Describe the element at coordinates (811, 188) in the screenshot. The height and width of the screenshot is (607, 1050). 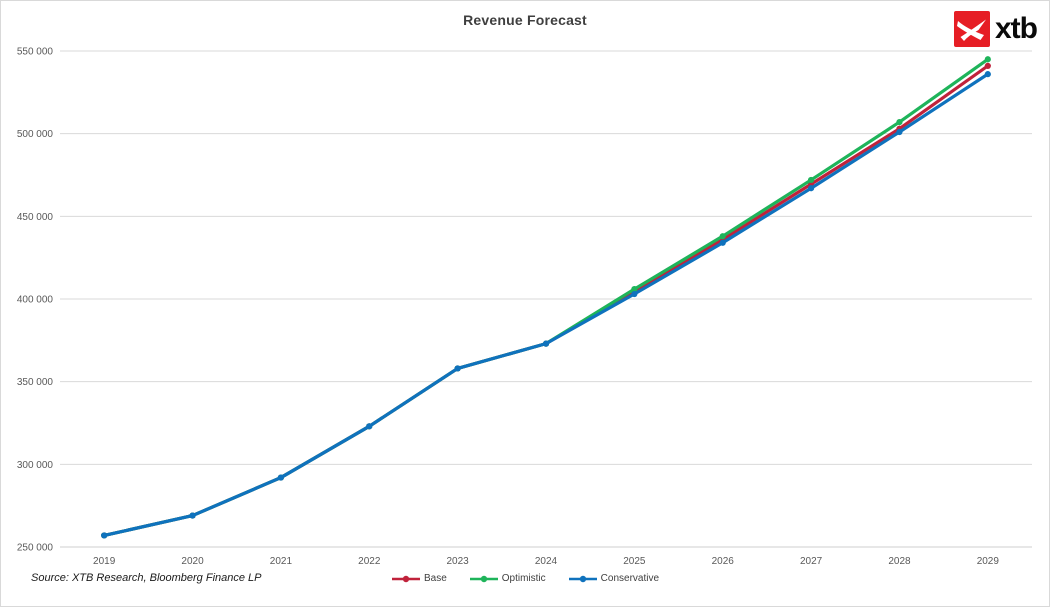
I see `data-point-conservative-2027` at that location.